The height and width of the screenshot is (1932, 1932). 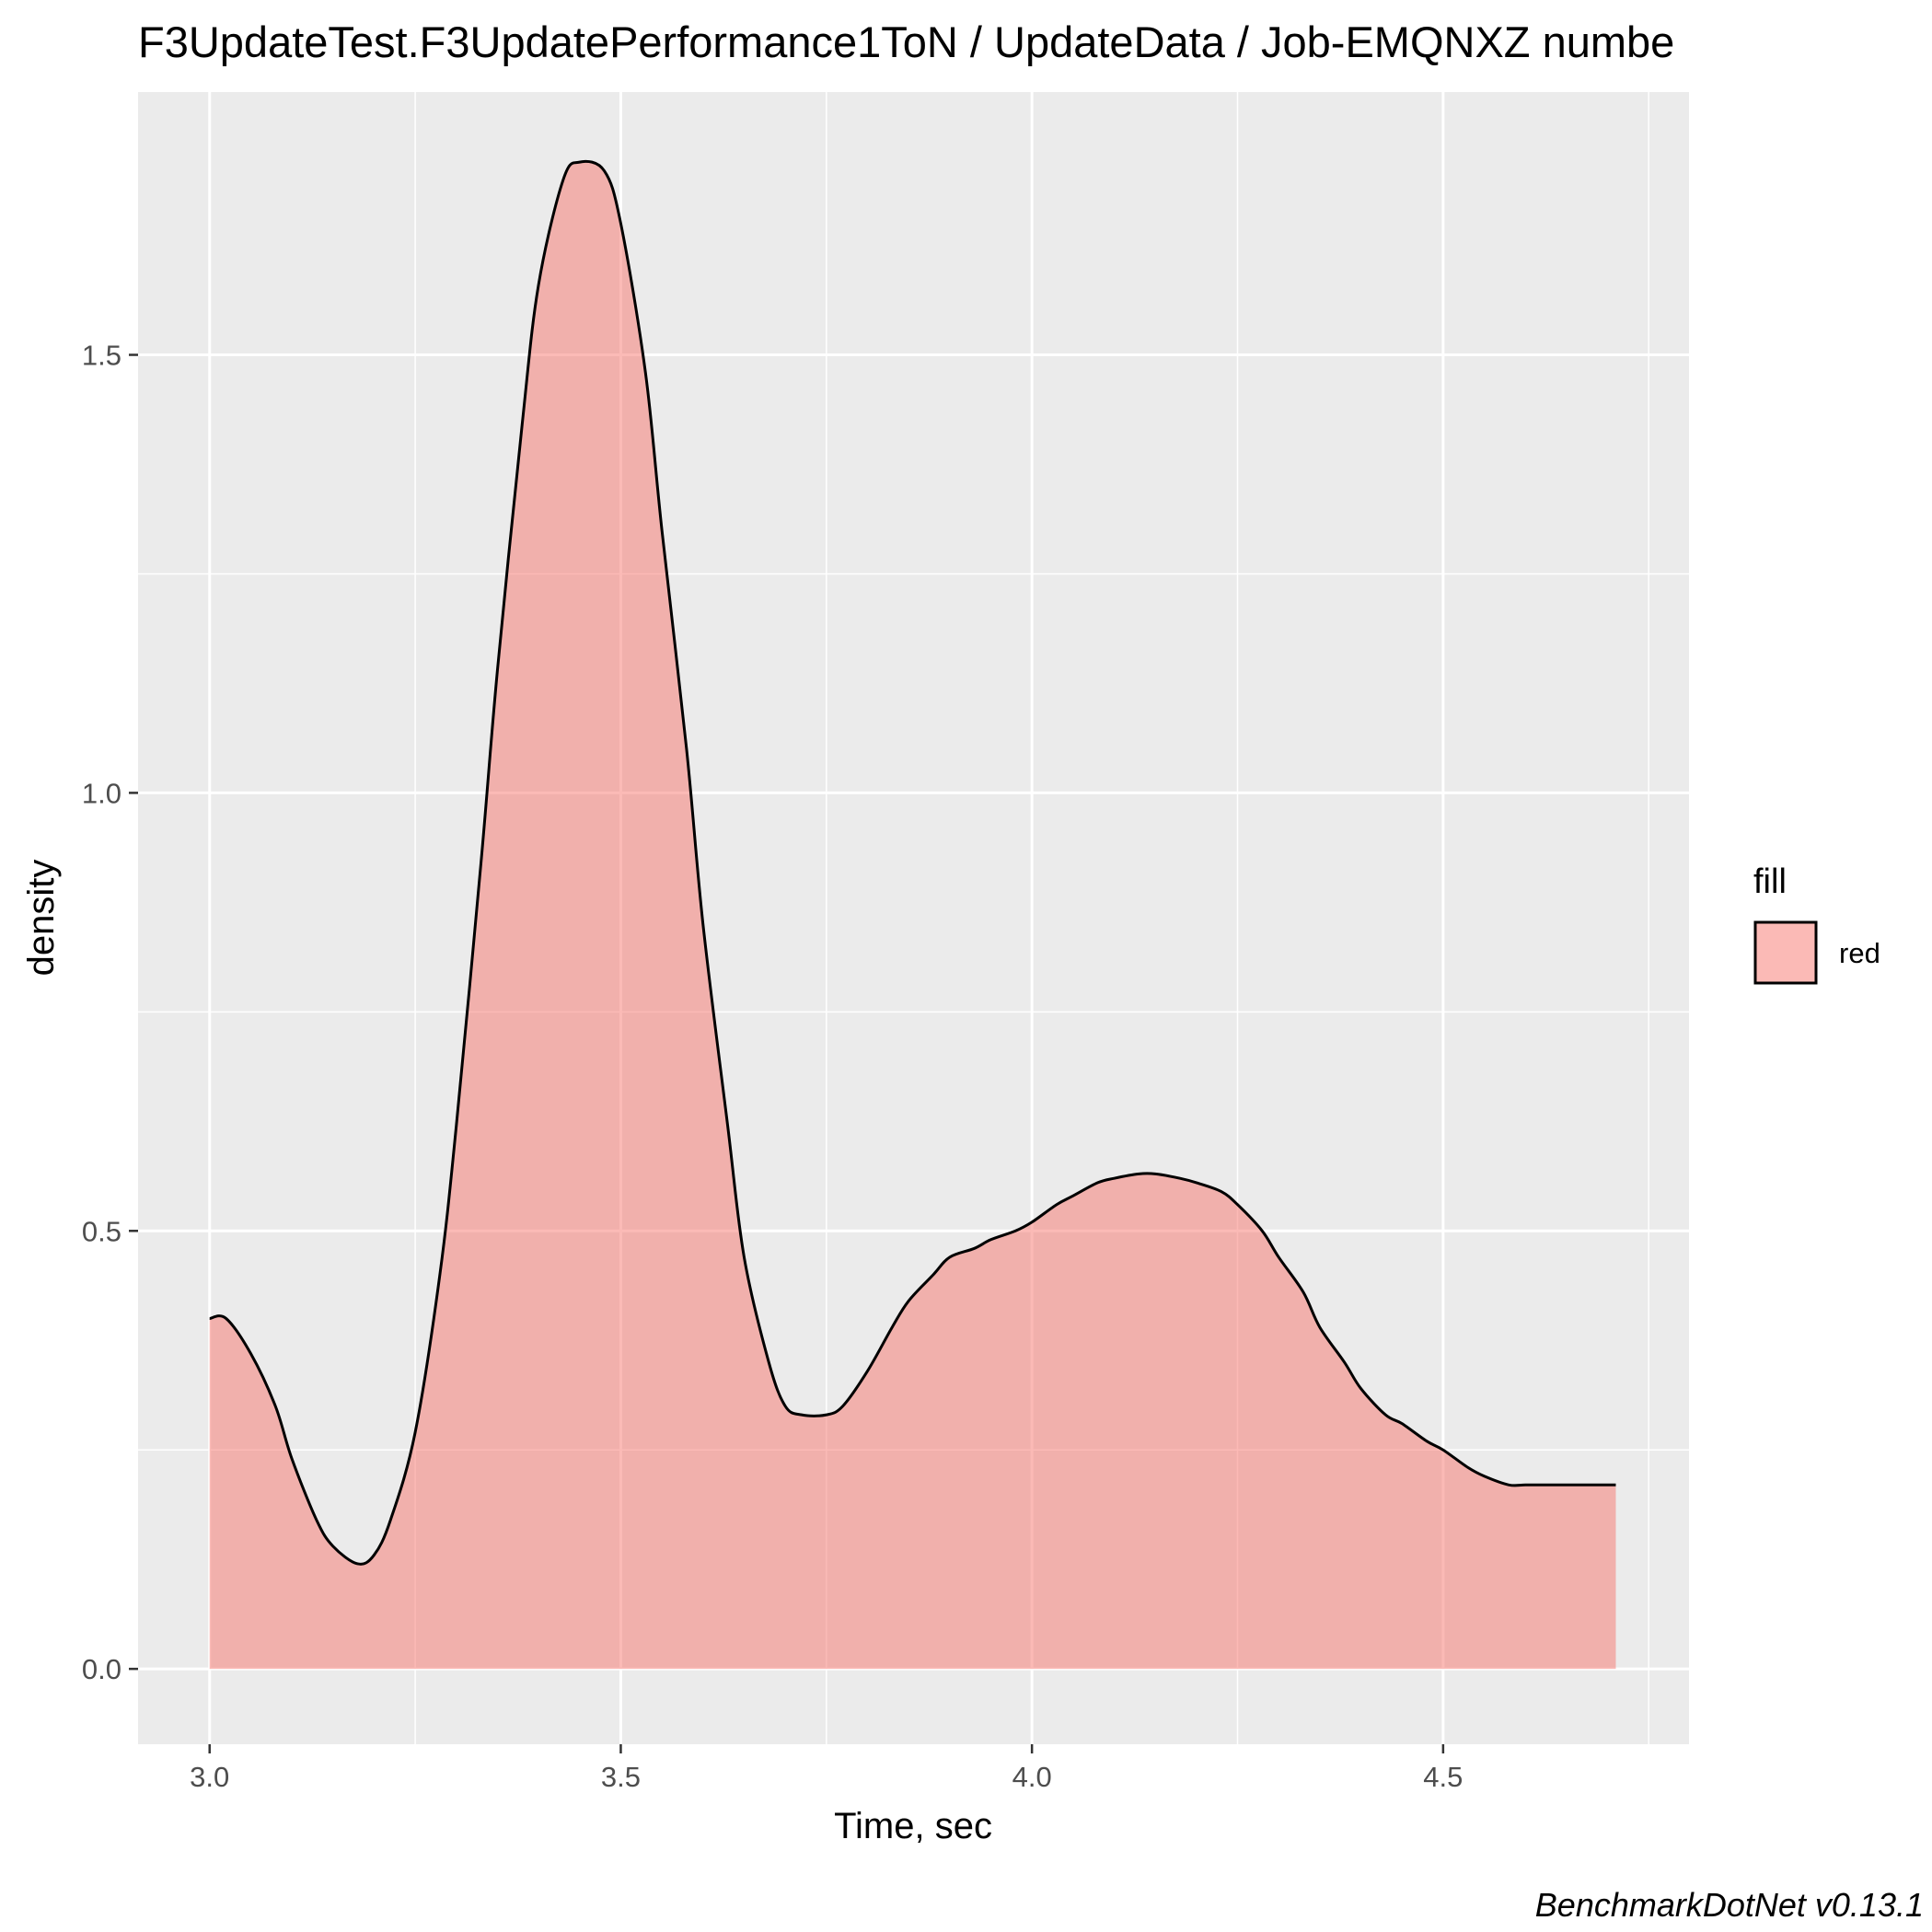 I want to click on y-axis: 0.0 0.5 1.0 1.5, so click(x=110, y=1012).